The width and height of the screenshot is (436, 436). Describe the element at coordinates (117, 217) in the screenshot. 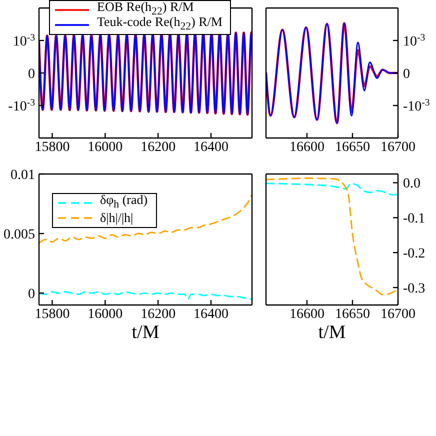

I see `legend-label: δ|h|/|h|` at that location.